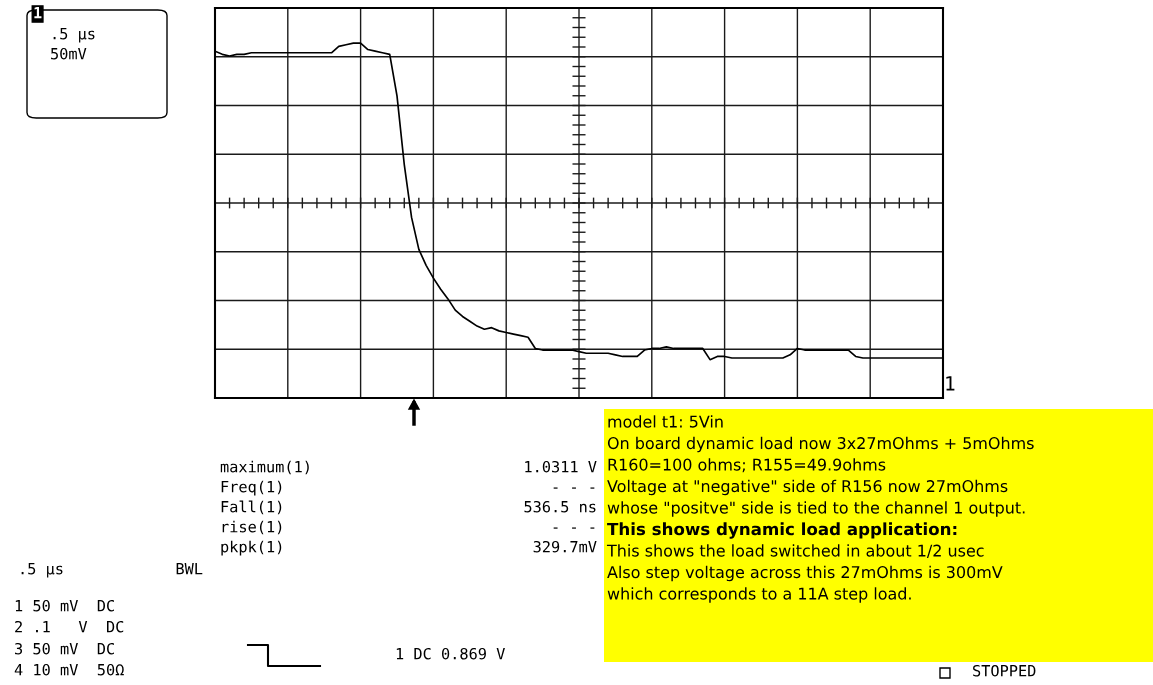 This screenshot has height=685, width=1153. I want to click on text: 1.0311 V, so click(561, 466).